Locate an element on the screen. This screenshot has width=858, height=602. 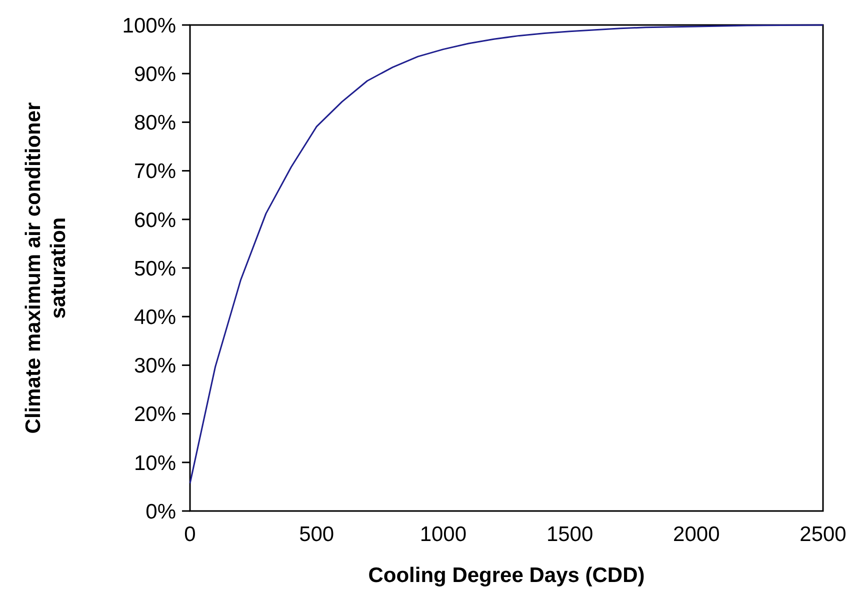
x-tick-label: 0 is located at coordinates (190, 534).